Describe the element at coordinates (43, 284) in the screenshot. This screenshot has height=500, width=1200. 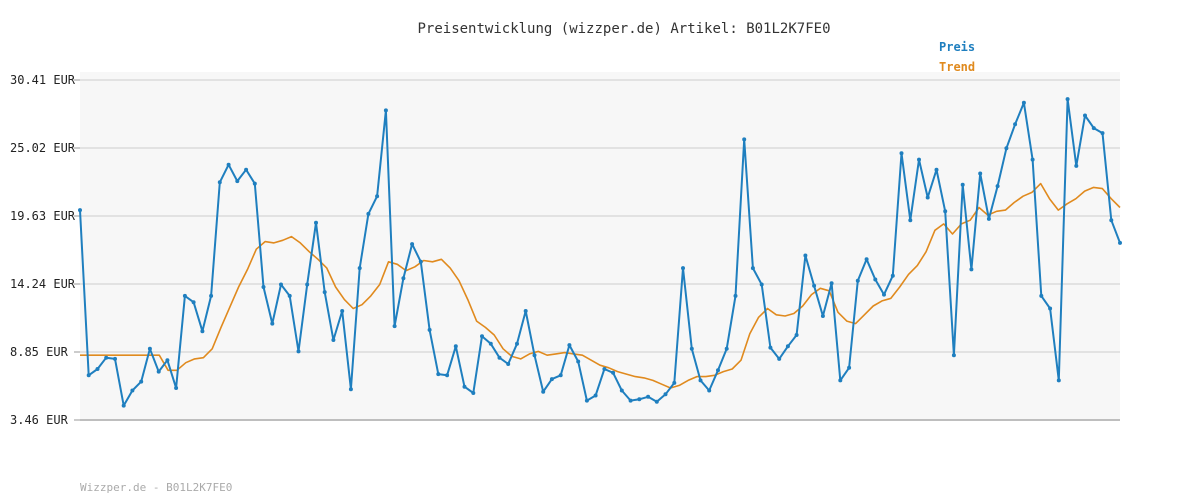
I see `y-tick-label-3: 14.24 EUR` at that location.